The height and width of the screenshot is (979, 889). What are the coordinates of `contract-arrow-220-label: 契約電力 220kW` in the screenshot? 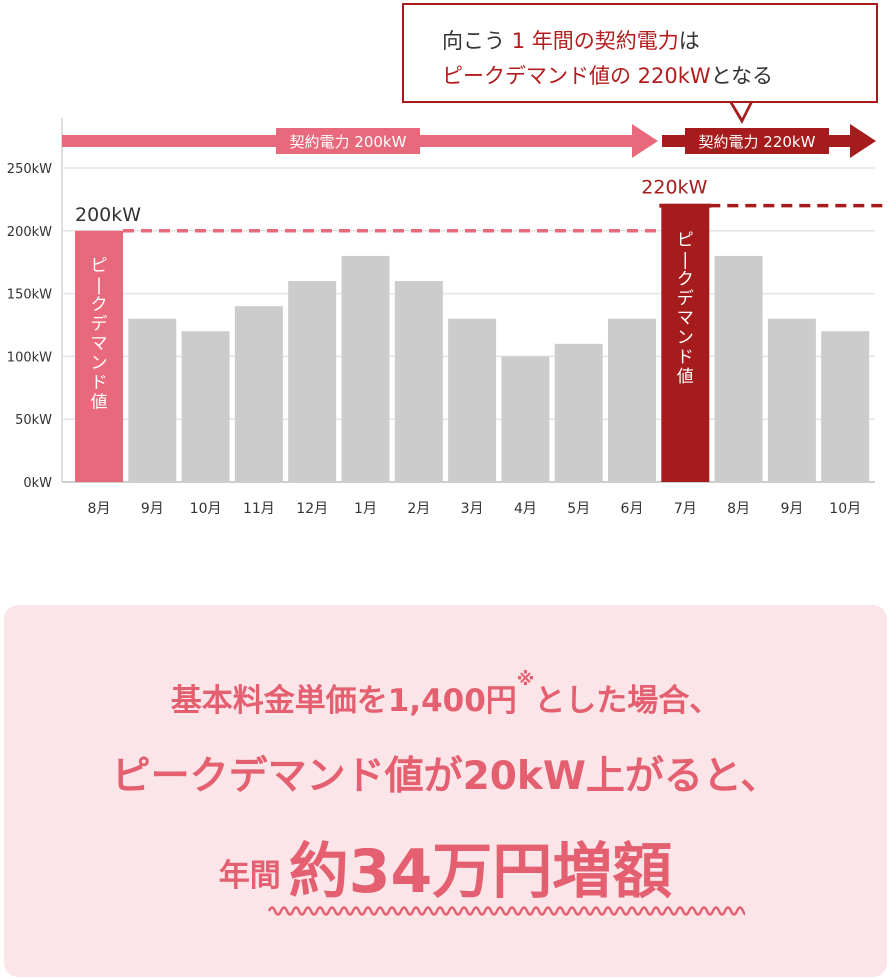 It's located at (757, 142).